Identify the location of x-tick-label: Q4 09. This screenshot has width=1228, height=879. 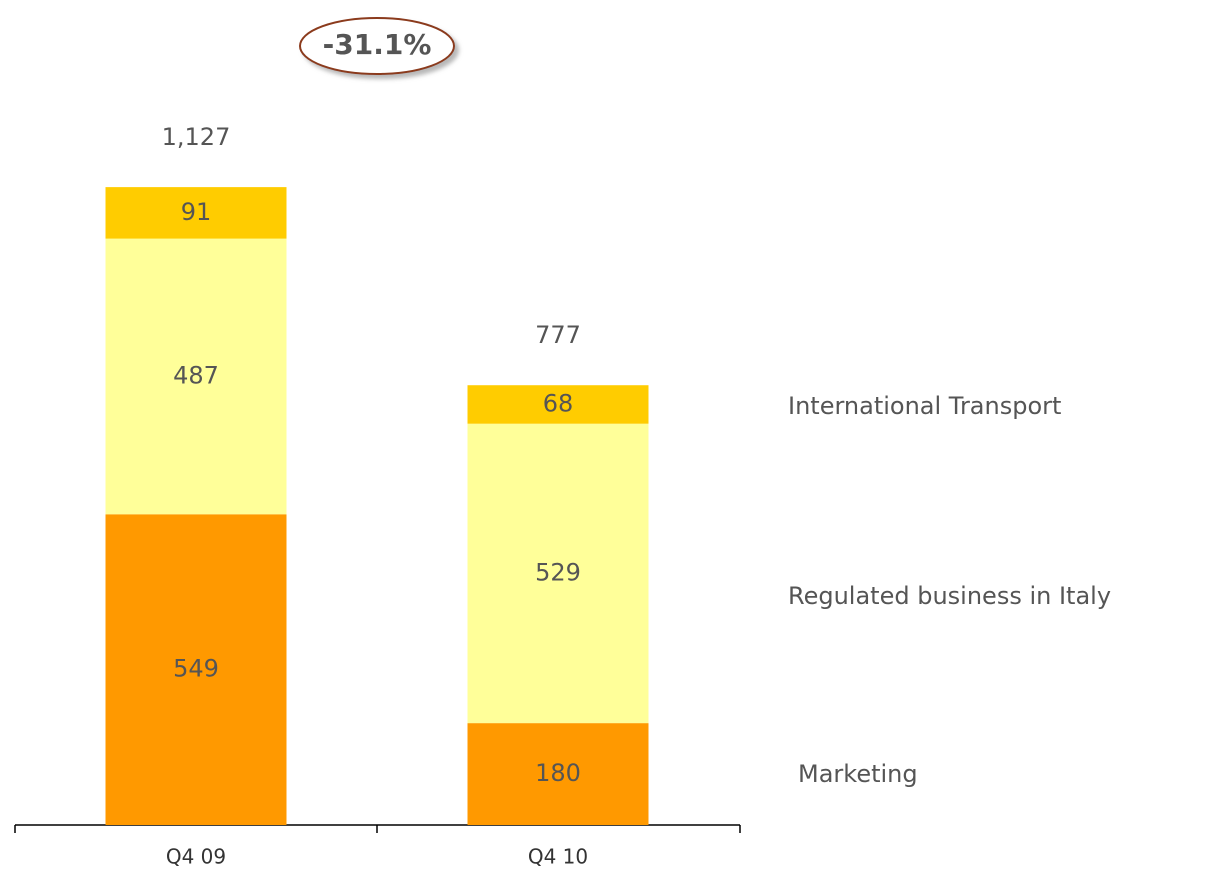
(196, 857).